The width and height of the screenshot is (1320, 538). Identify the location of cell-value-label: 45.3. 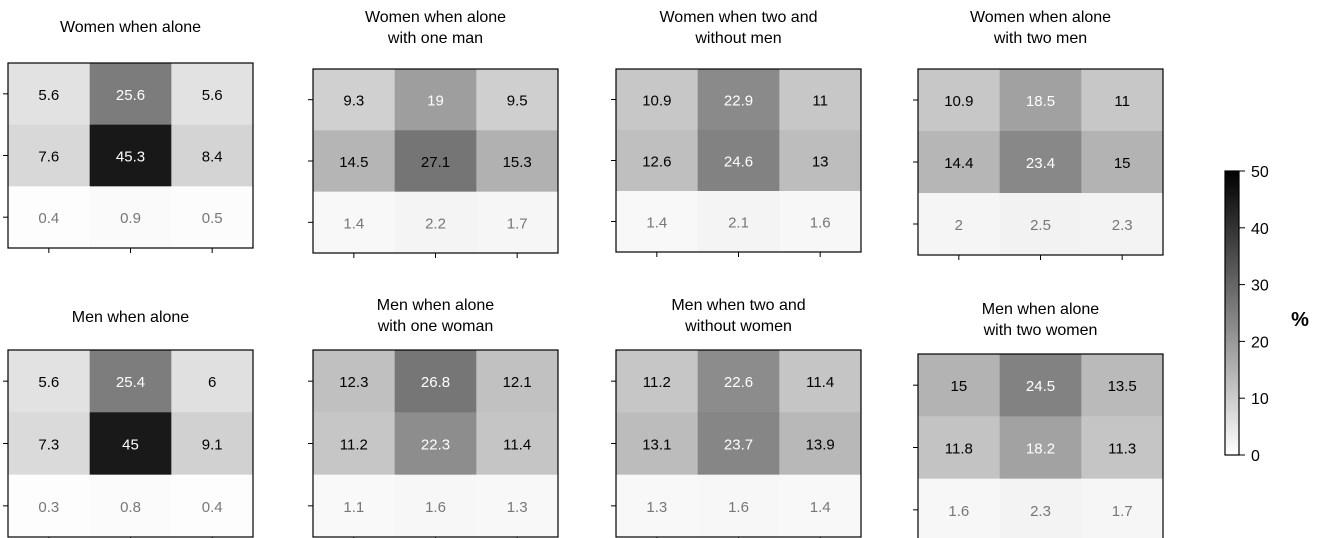
(130, 157).